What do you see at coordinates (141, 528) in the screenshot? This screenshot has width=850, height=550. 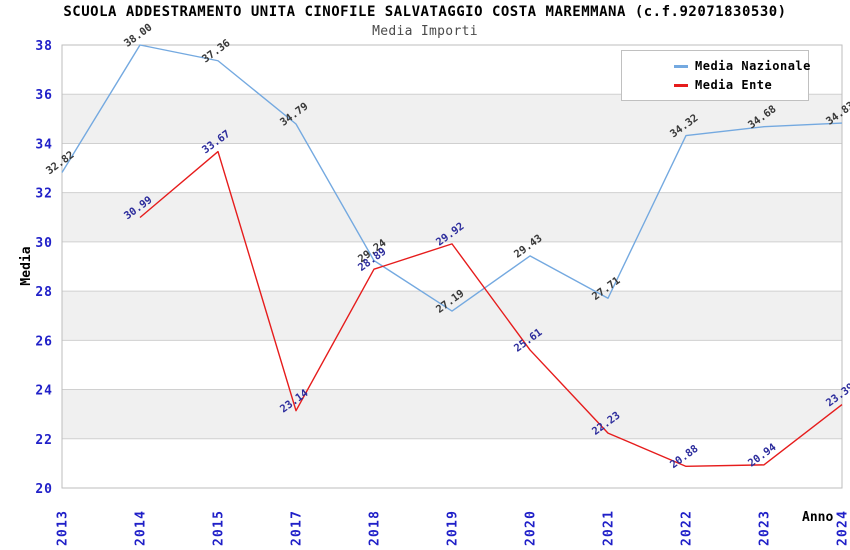 I see `x-tick-label: 2014` at bounding box center [141, 528].